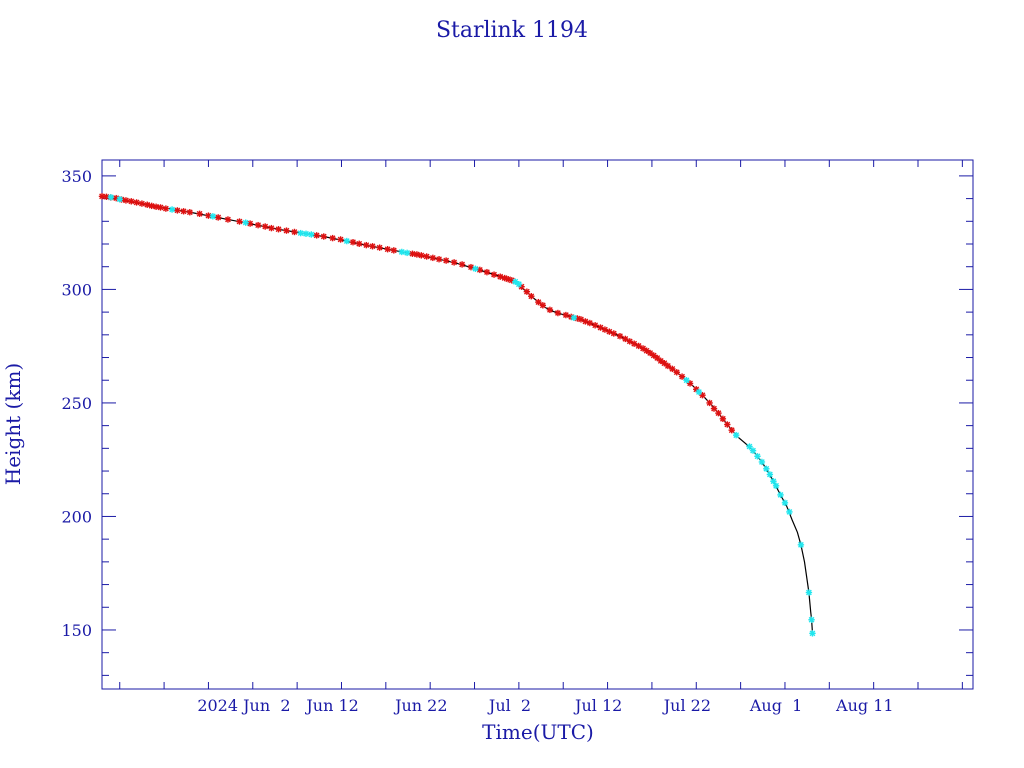  I want to click on y-tick-labels: 150 200 250 300 350, so click(76, 403).